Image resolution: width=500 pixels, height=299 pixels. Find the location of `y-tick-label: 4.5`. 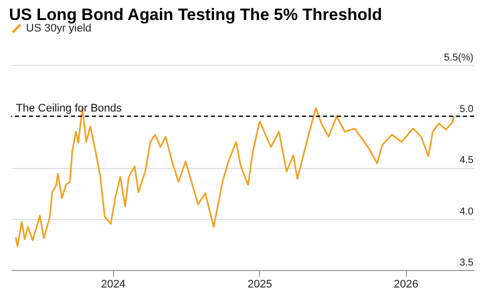

y-tick-label: 4.5 is located at coordinates (467, 160).